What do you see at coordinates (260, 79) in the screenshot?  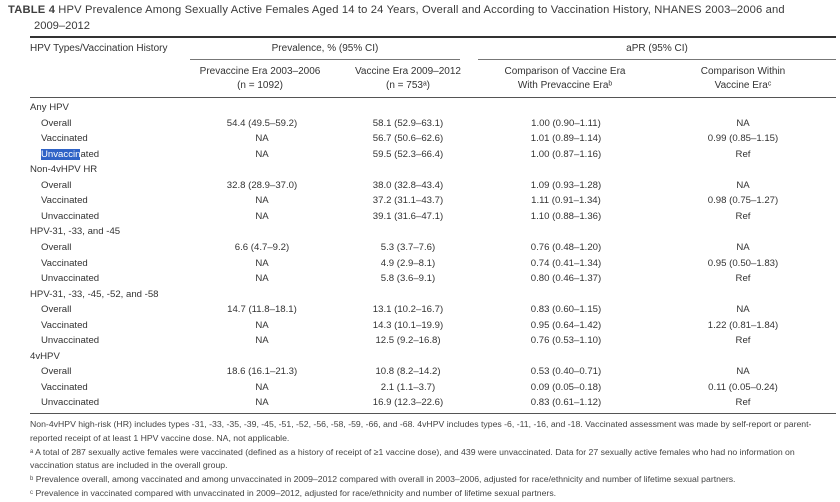 I see `header-prevaccine: Prevaccine Era 2003–2006 (n = 1092)` at bounding box center [260, 79].